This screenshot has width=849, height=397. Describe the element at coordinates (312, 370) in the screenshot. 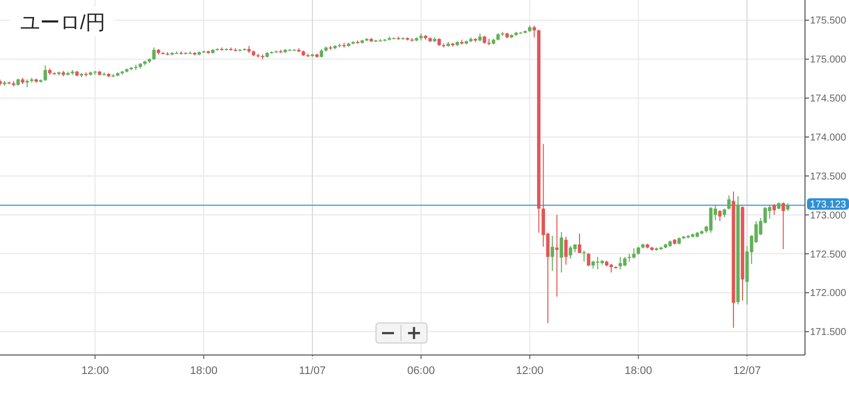

I see `x-tick-label: 11/07` at that location.